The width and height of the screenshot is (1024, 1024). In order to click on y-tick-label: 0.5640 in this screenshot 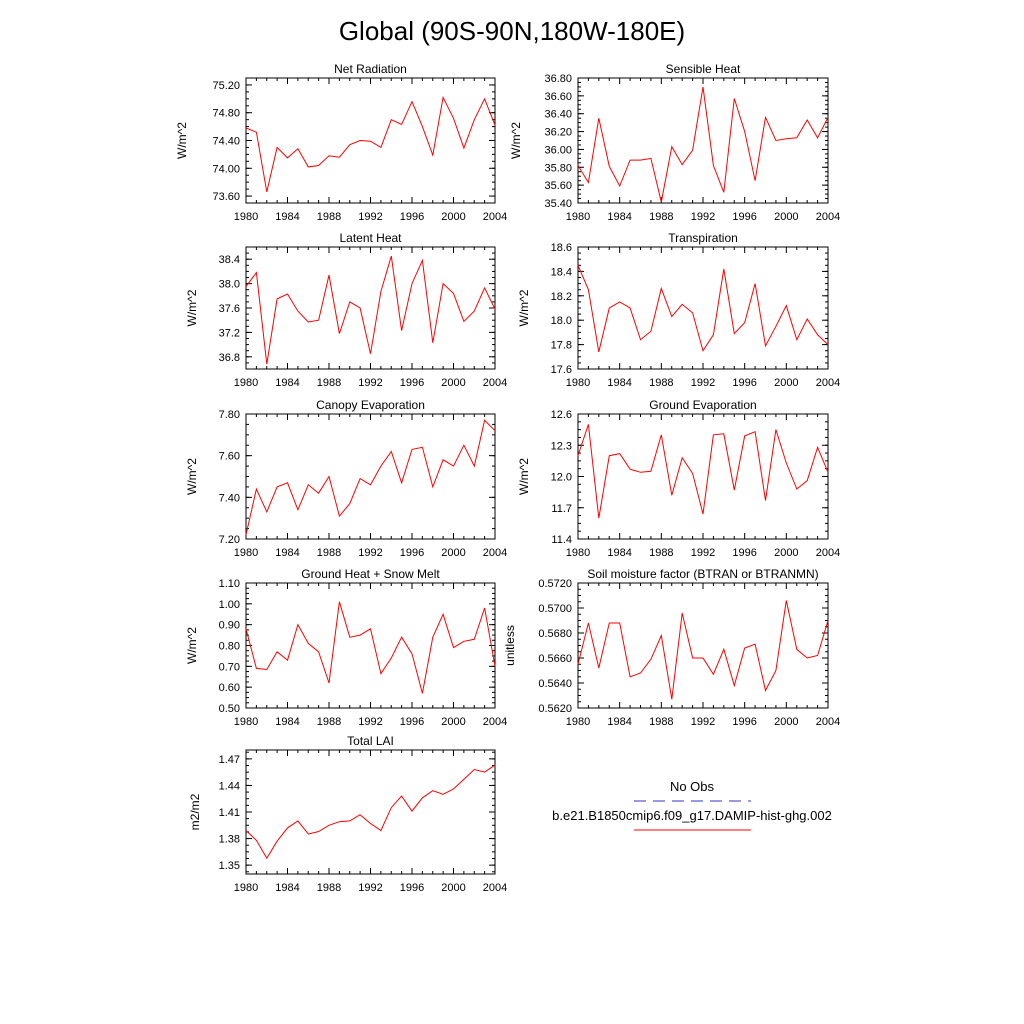, I will do `click(555, 684)`.